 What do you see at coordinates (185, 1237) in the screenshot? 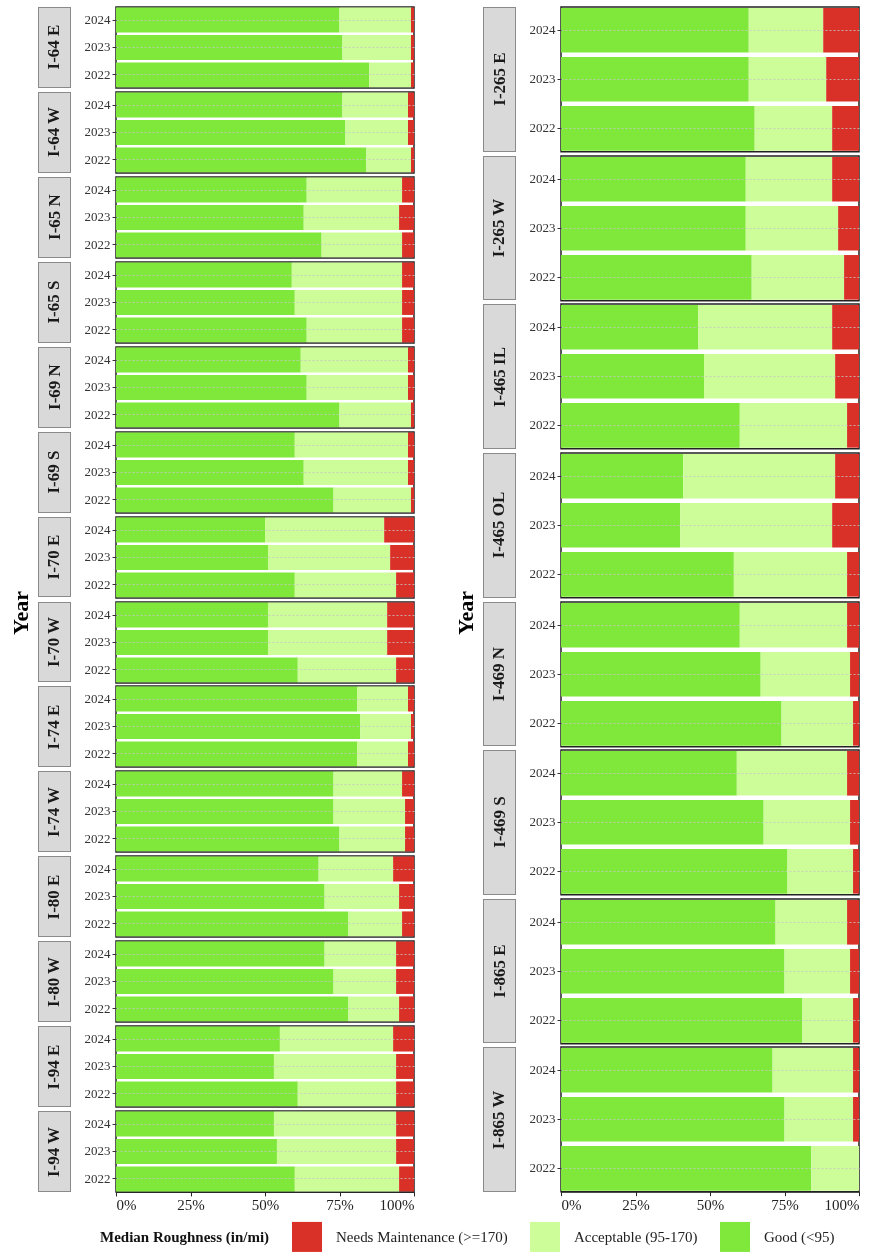
I see `legend-title: Median Roughness (in/mi)` at bounding box center [185, 1237].